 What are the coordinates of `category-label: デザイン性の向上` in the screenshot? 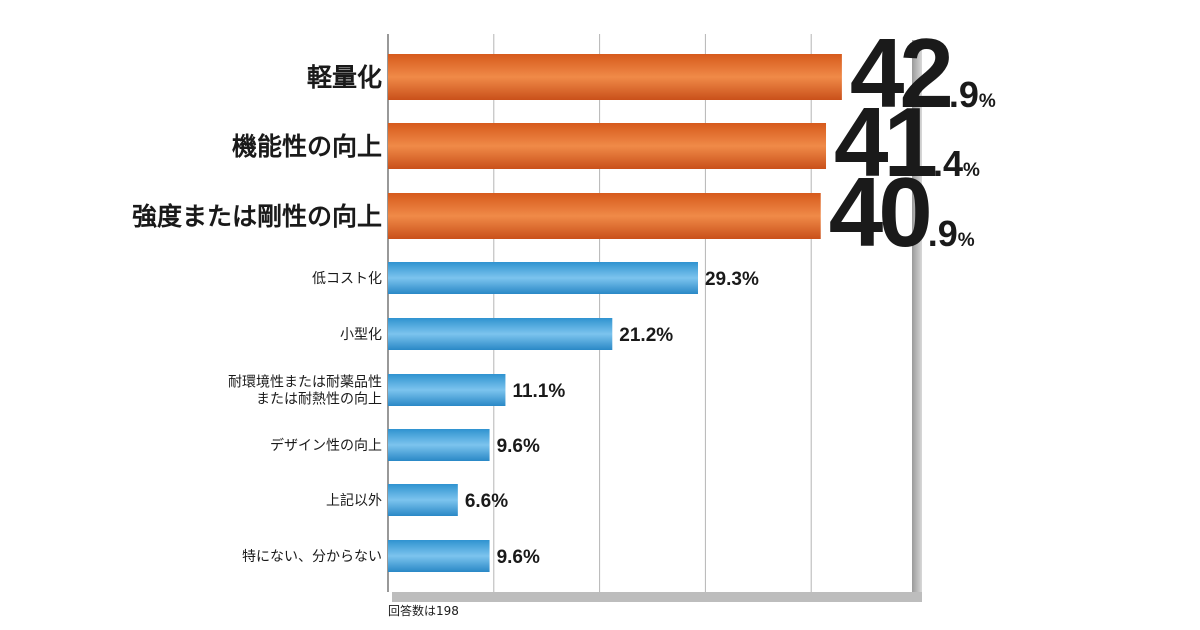 It's located at (326, 445).